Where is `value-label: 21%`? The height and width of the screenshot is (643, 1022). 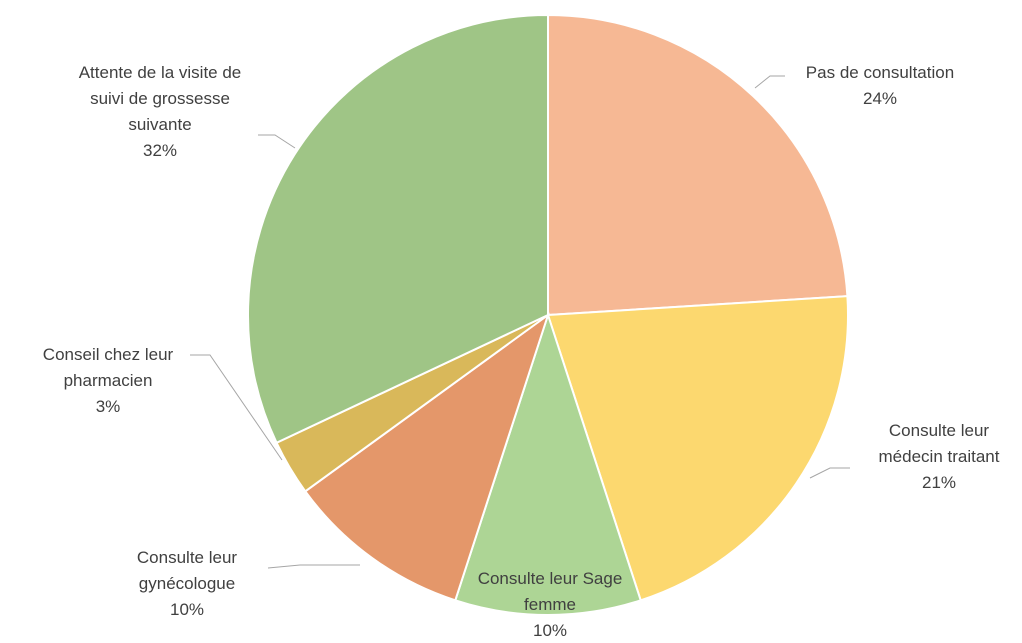 value-label: 21% is located at coordinates (939, 482).